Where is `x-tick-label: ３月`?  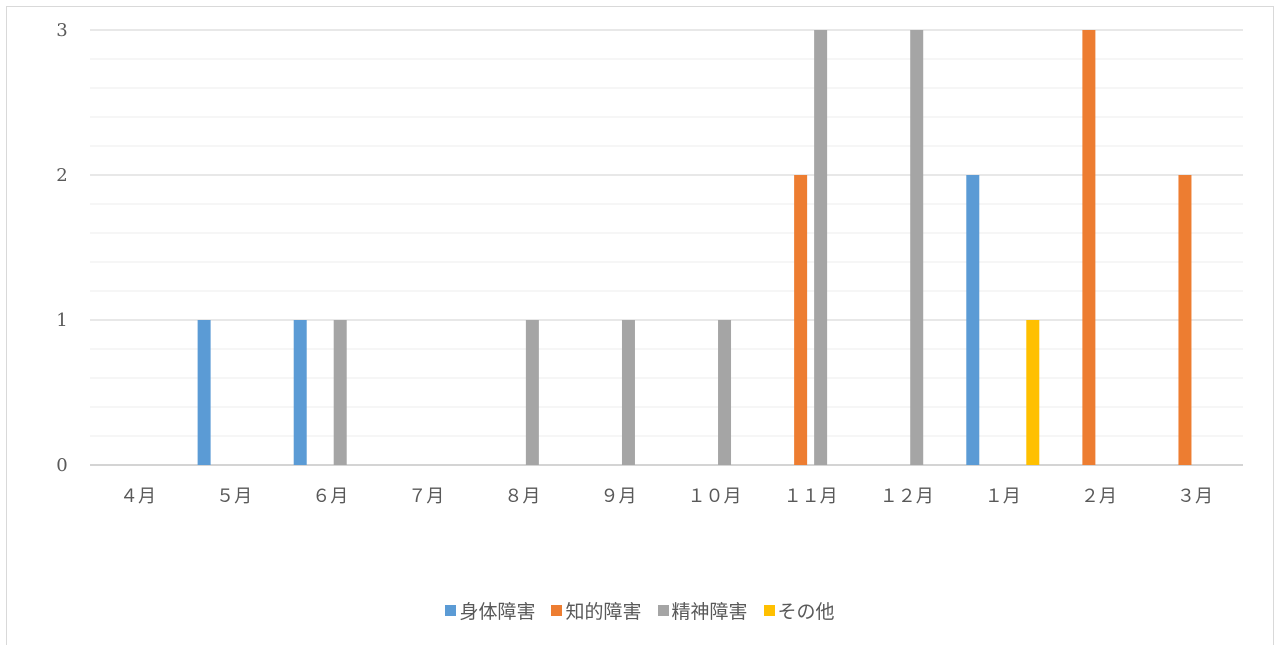
x-tick-label: ３月 is located at coordinates (1195, 496).